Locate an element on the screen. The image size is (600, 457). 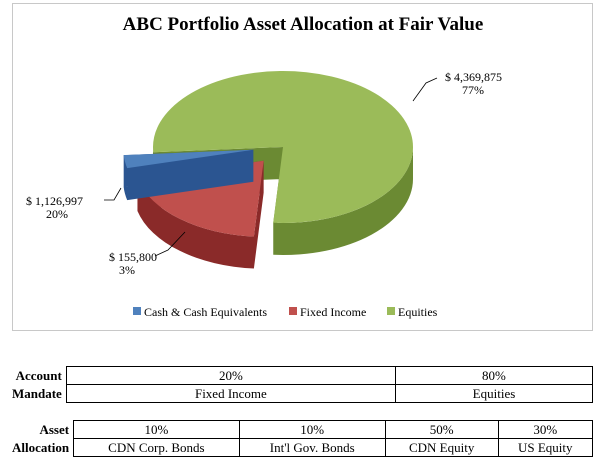
allocation-label: Allocation is located at coordinates (41, 447).